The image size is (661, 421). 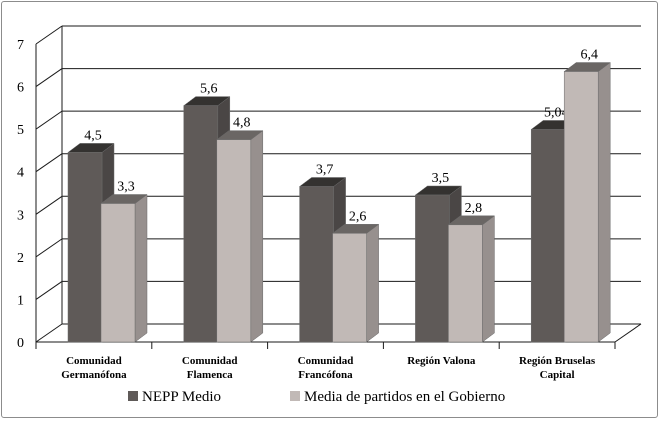 What do you see at coordinates (242, 123) in the screenshot?
I see `data-label: 4,8` at bounding box center [242, 123].